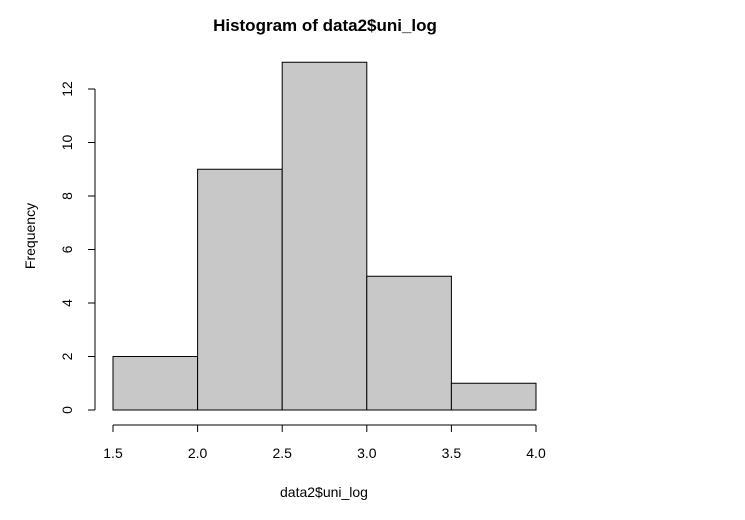  Describe the element at coordinates (367, 453) in the screenshot. I see `x-tick-label: 3.0` at that location.